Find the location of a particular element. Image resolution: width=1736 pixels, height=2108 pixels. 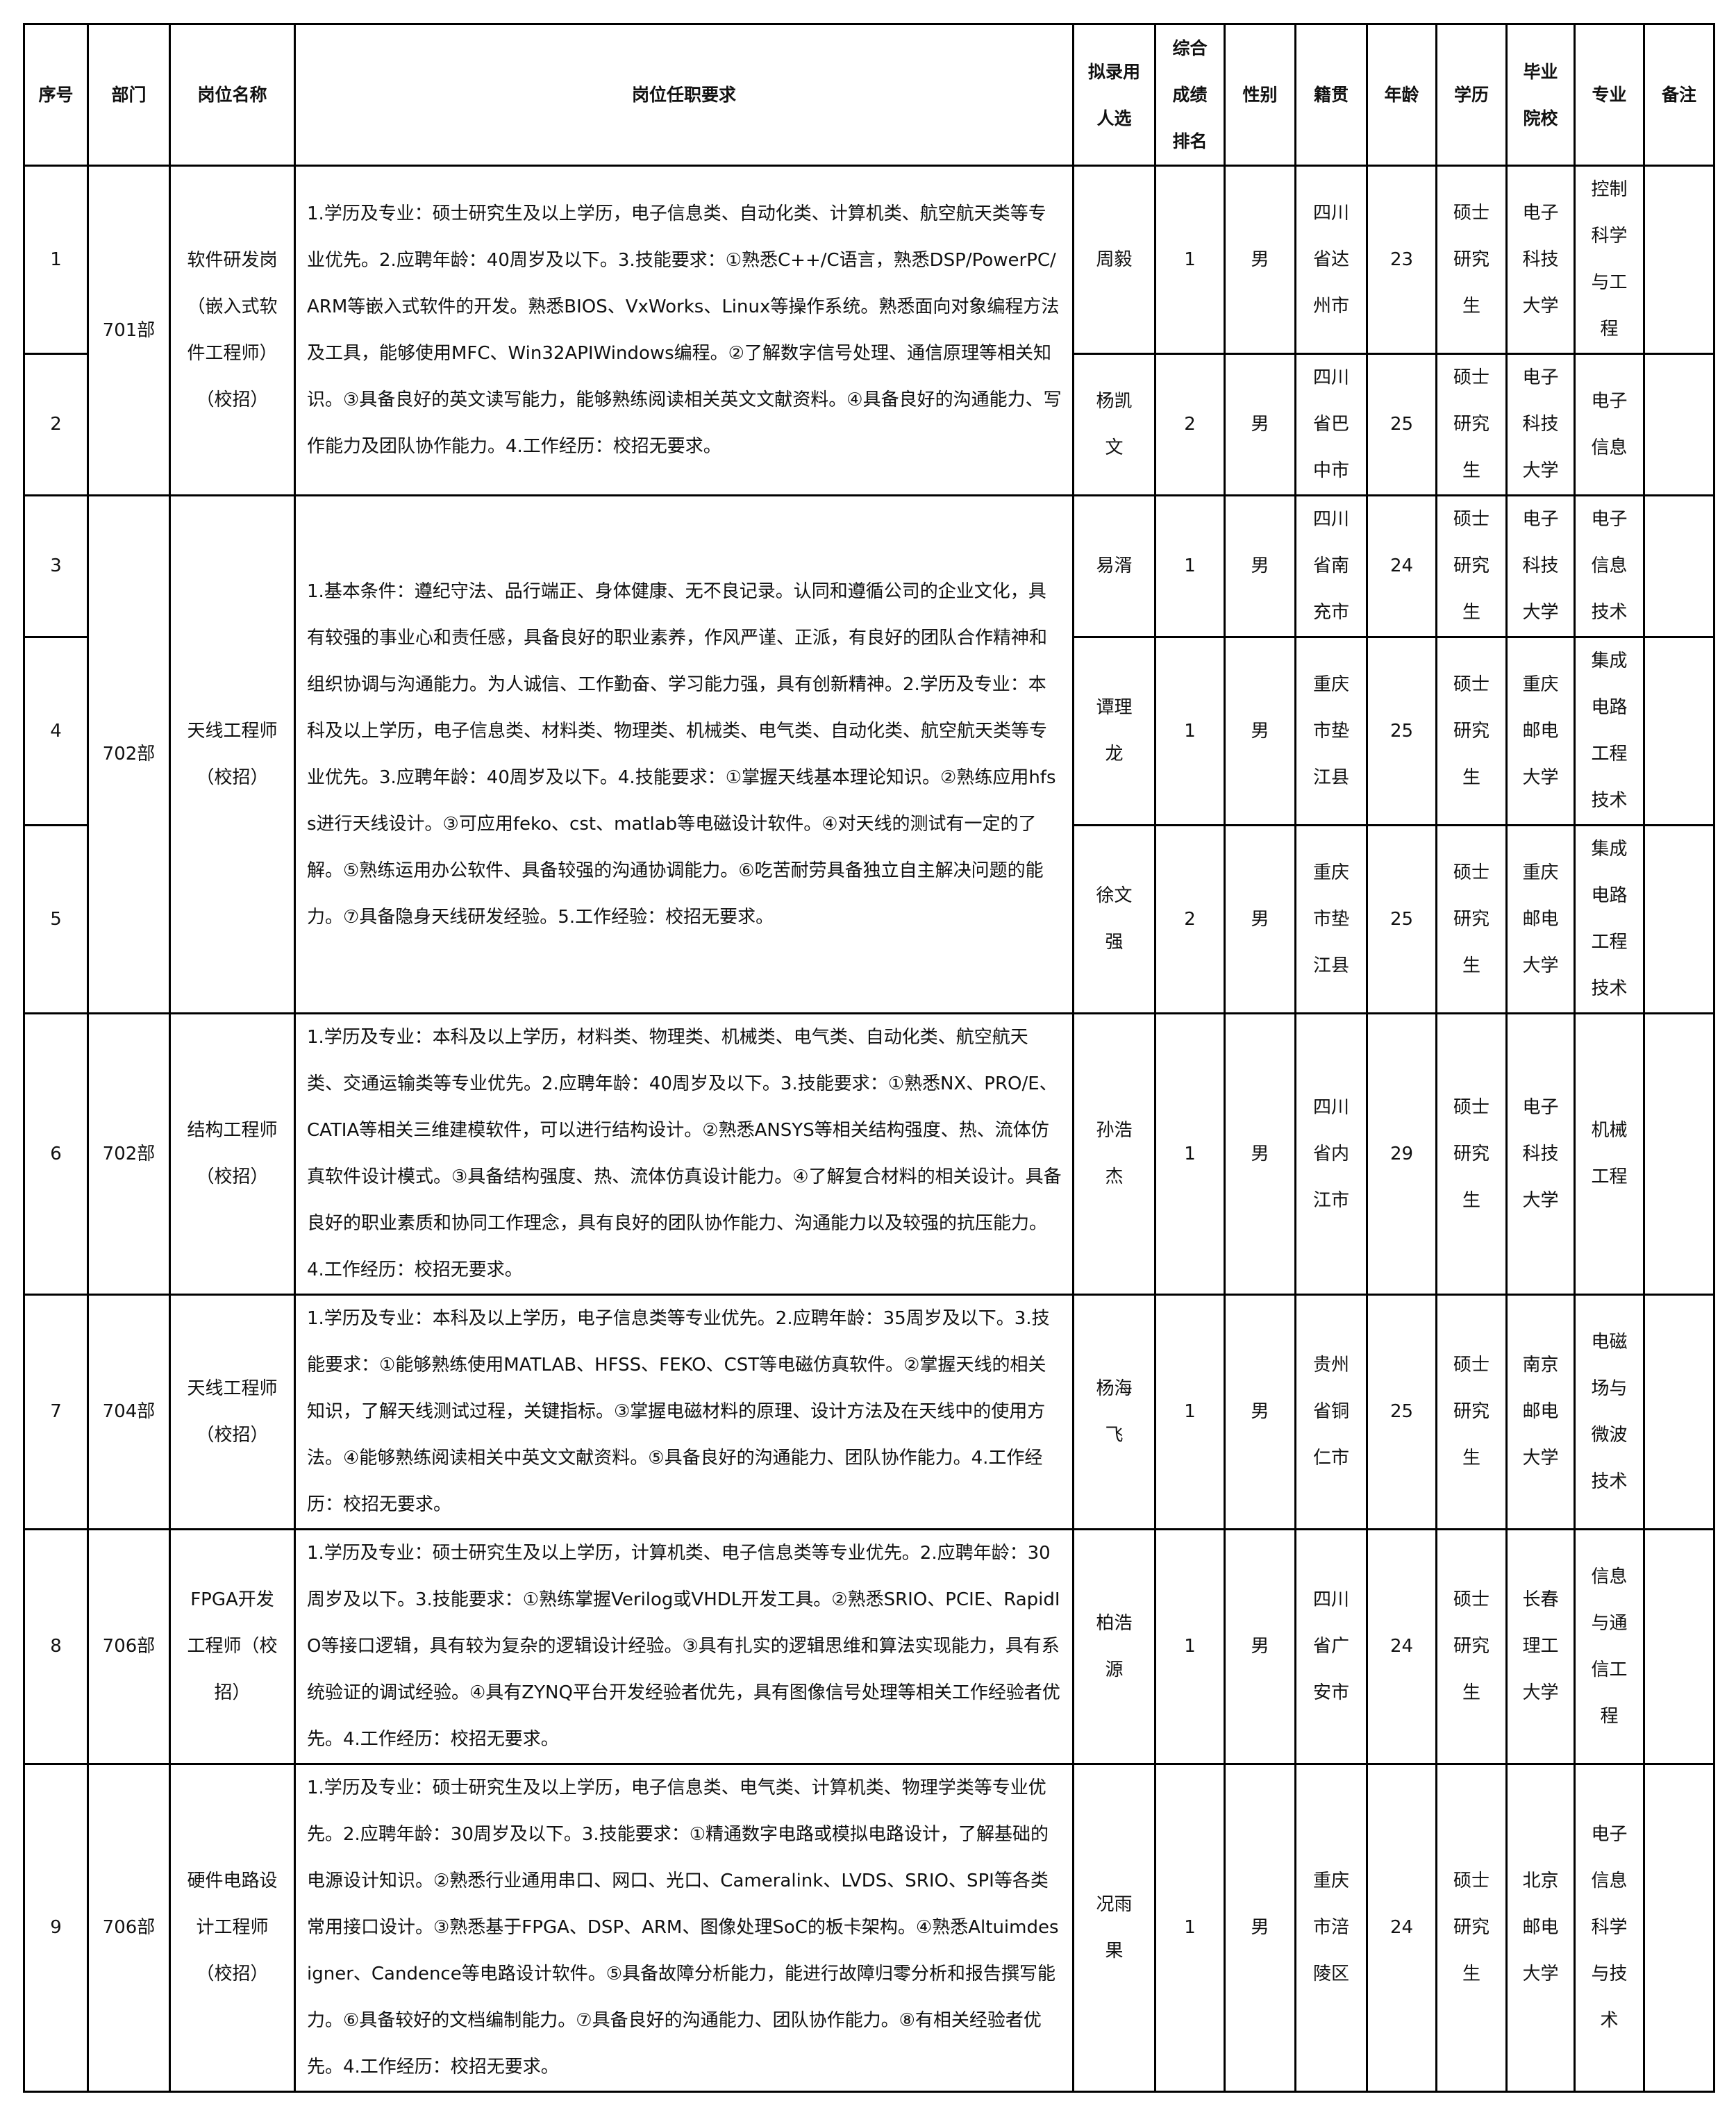

cell-position: FPGA开发工程师（校招） is located at coordinates (232, 1647).